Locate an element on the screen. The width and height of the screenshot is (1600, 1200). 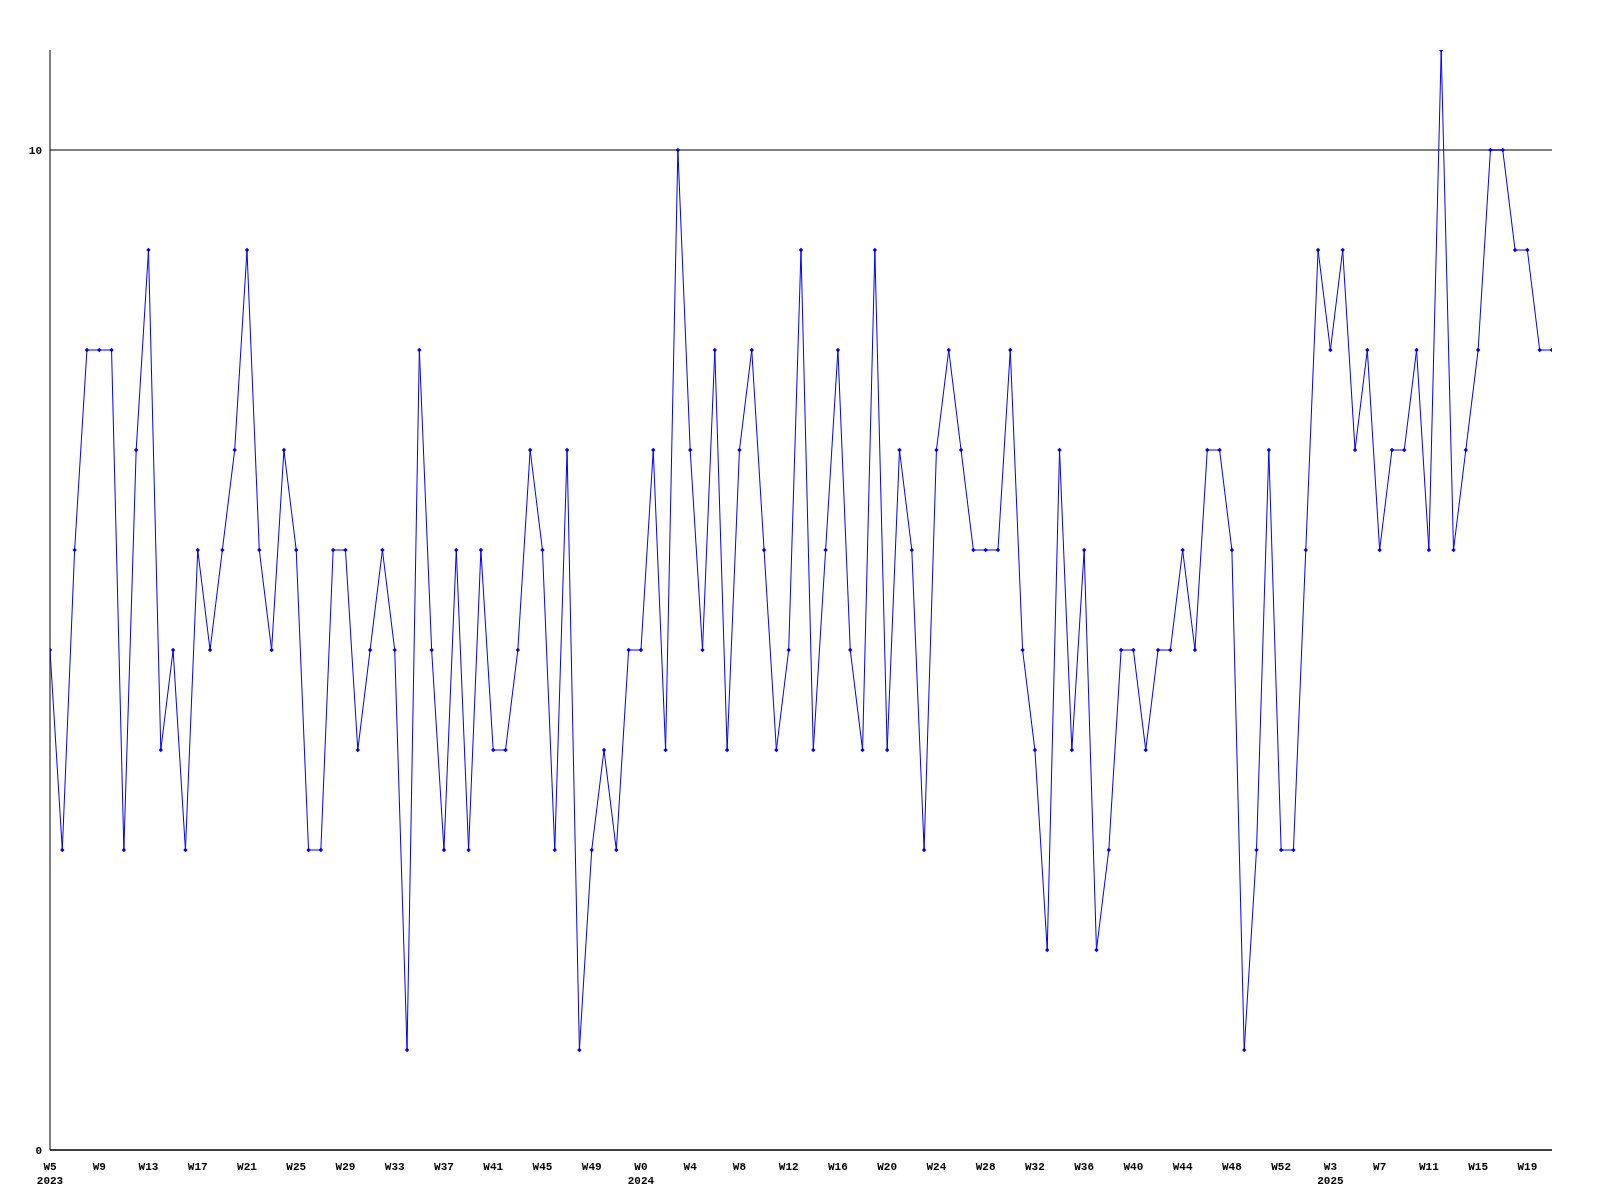
x-tick-label: W4 is located at coordinates (690, 1167).